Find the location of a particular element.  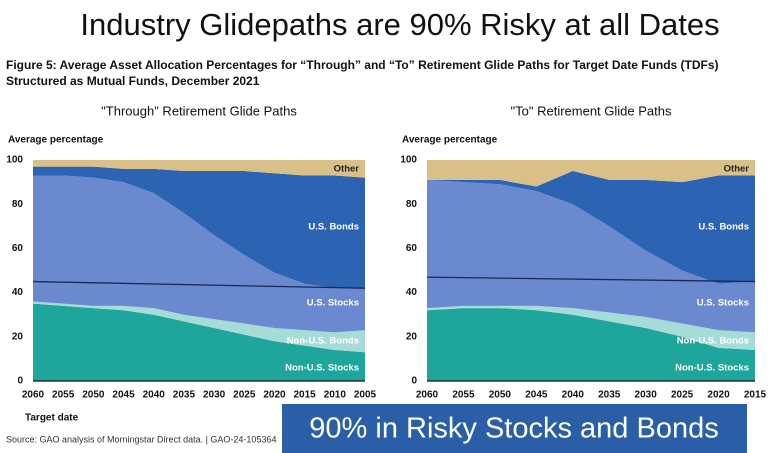

chart-title: "To" Retirement Glide Paths is located at coordinates (591, 110).